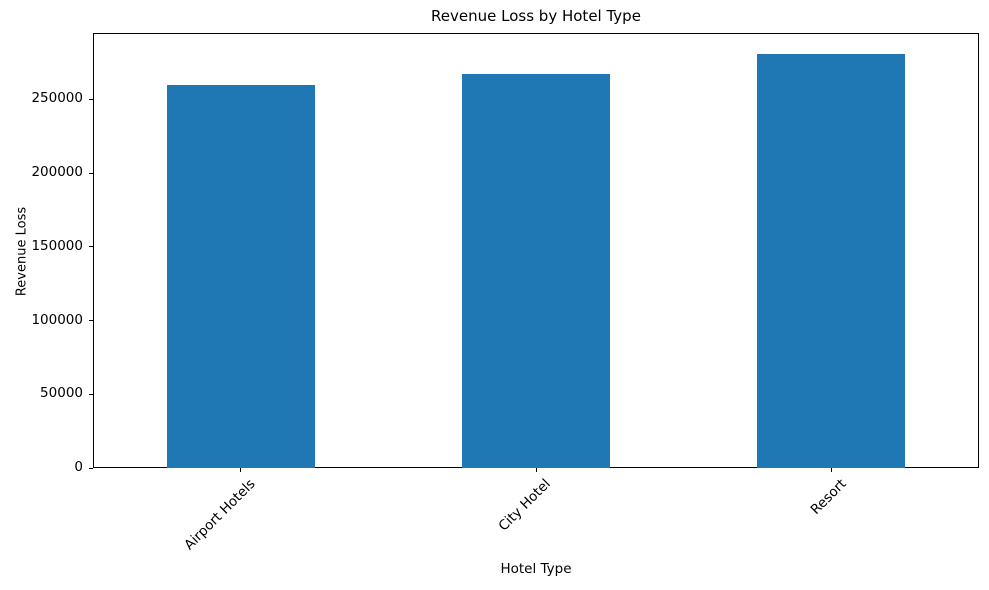  Describe the element at coordinates (57, 98) in the screenshot. I see `y-tick-label: 250000` at that location.